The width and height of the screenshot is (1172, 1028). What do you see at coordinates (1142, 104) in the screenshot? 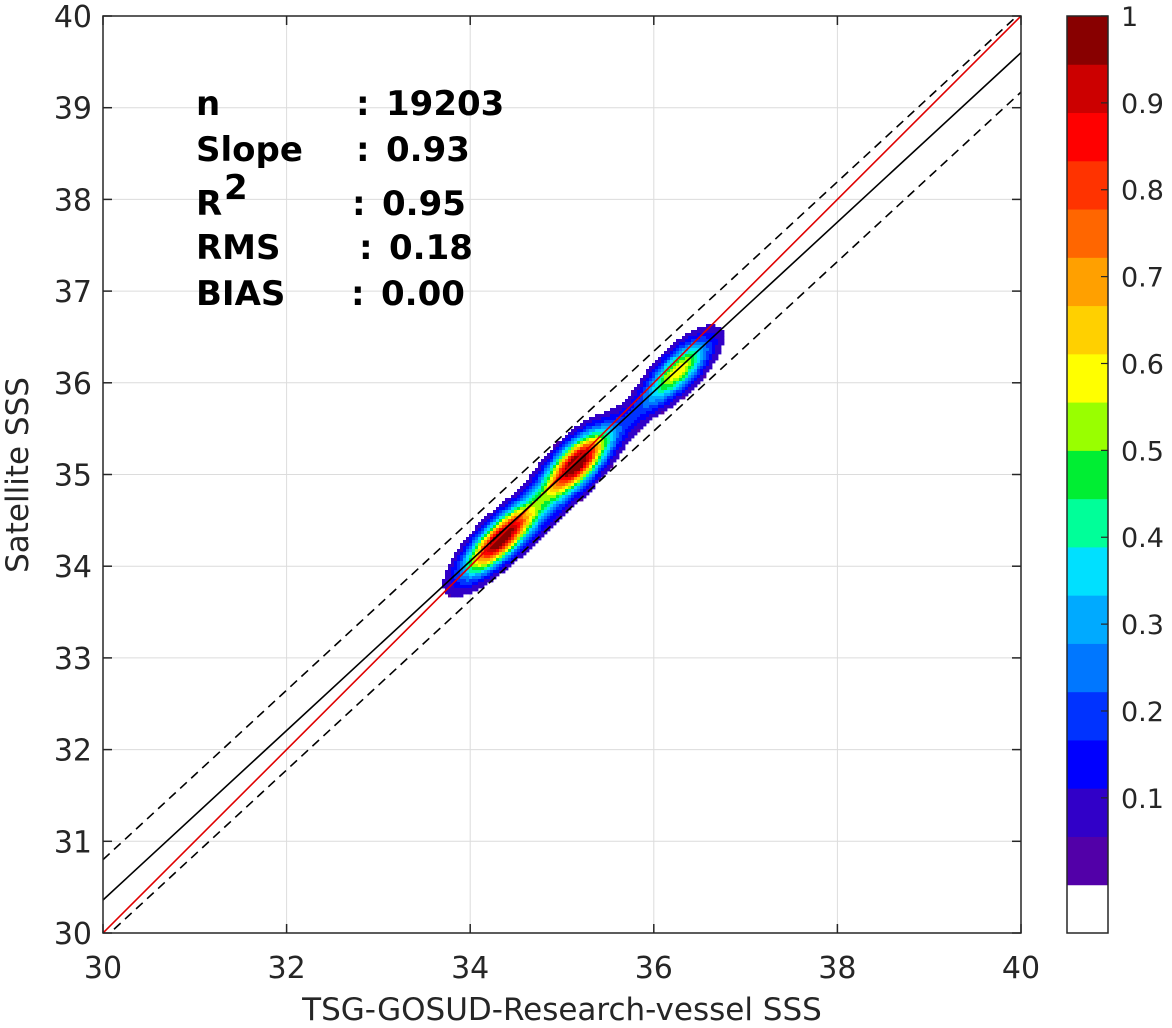
I see `colorbar-tick-label: 0.9` at bounding box center [1142, 104].